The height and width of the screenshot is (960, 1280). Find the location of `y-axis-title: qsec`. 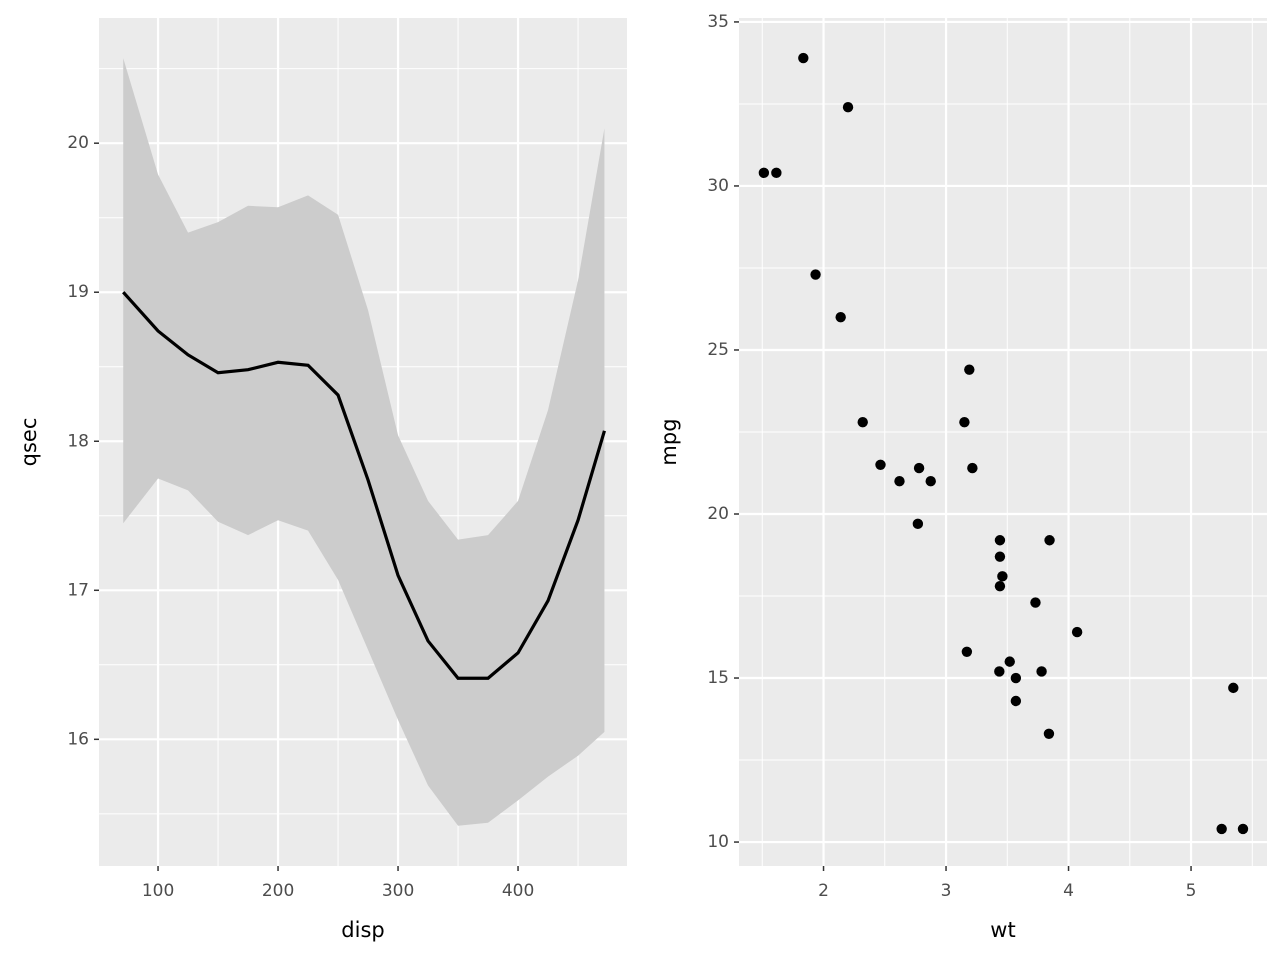

y-axis-title: qsec is located at coordinates (29, 442).